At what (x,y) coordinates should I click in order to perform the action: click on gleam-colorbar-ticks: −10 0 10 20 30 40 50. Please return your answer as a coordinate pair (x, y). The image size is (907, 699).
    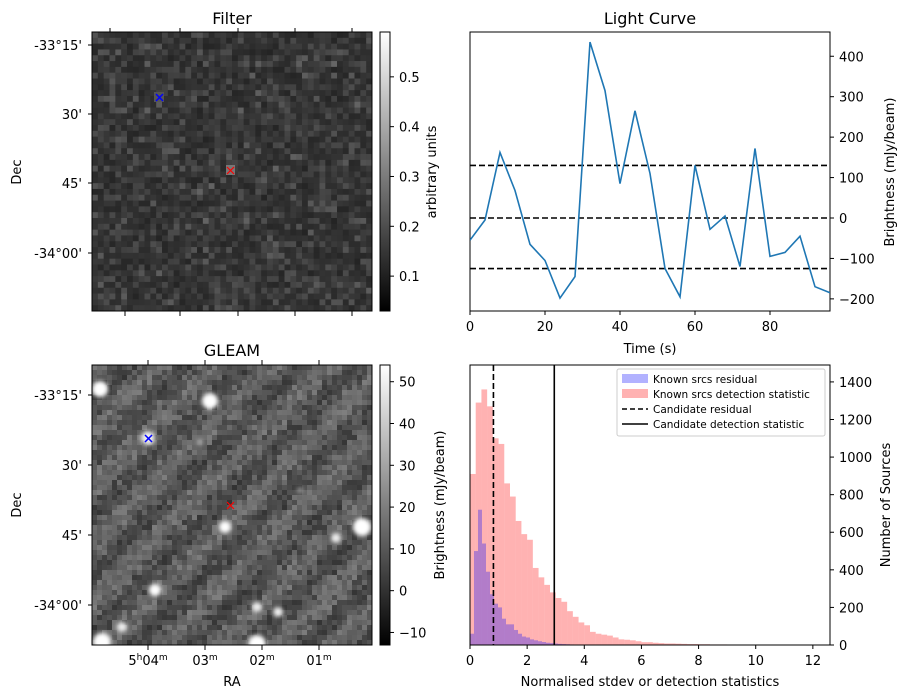
    Looking at the image, I should click on (408, 508).